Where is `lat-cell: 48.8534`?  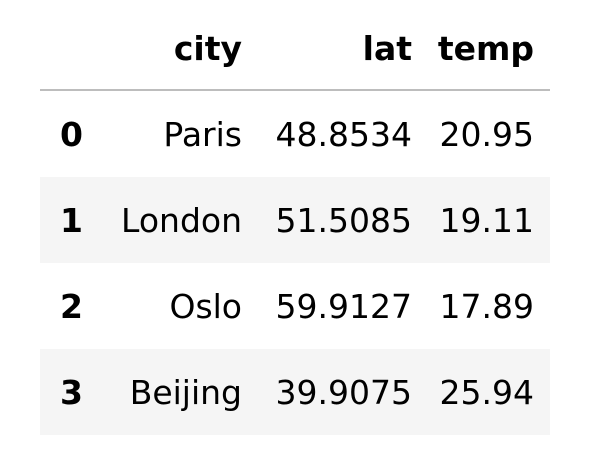 lat-cell: 48.8534 is located at coordinates (343, 134).